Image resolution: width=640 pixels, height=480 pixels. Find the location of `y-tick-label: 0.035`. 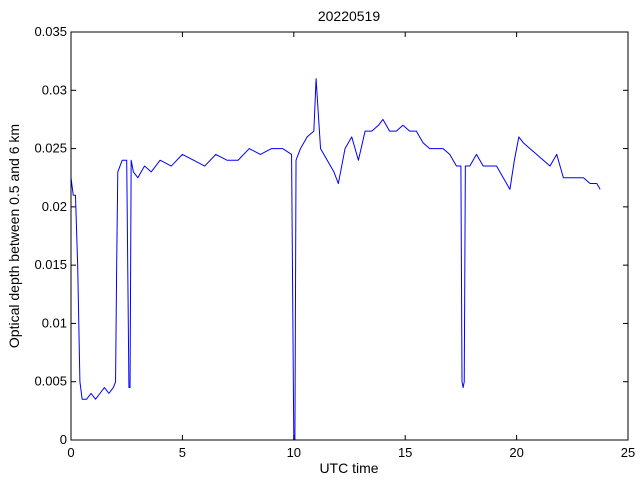

y-tick-label: 0.035 is located at coordinates (50, 31).